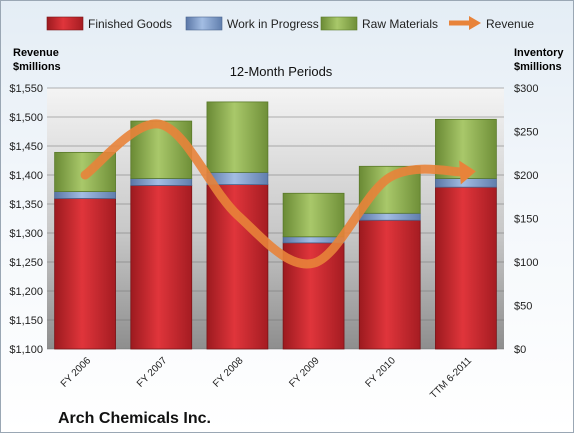  What do you see at coordinates (152, 372) in the screenshot?
I see `x-tick-label: FY 2007` at bounding box center [152, 372].